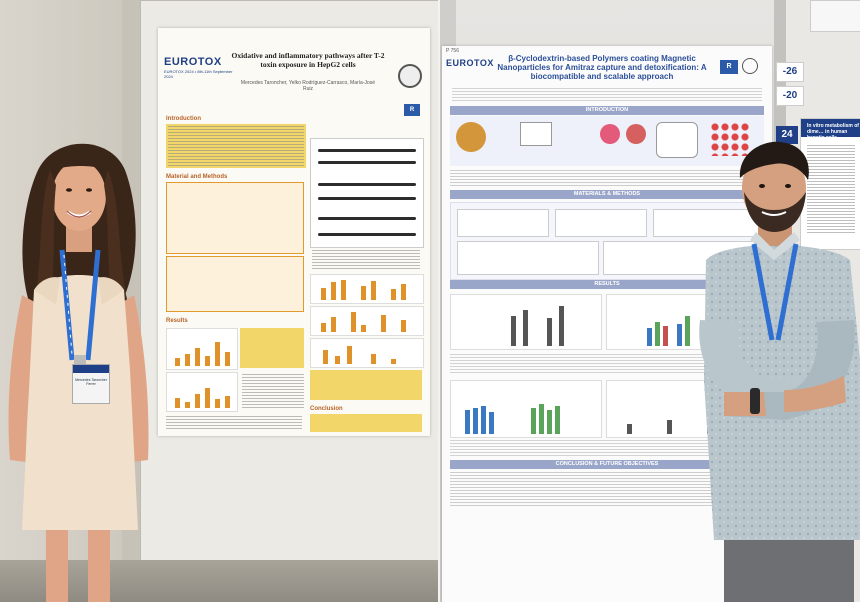  I want to click on section-materials: MATERIALS & METHODS, so click(607, 194).